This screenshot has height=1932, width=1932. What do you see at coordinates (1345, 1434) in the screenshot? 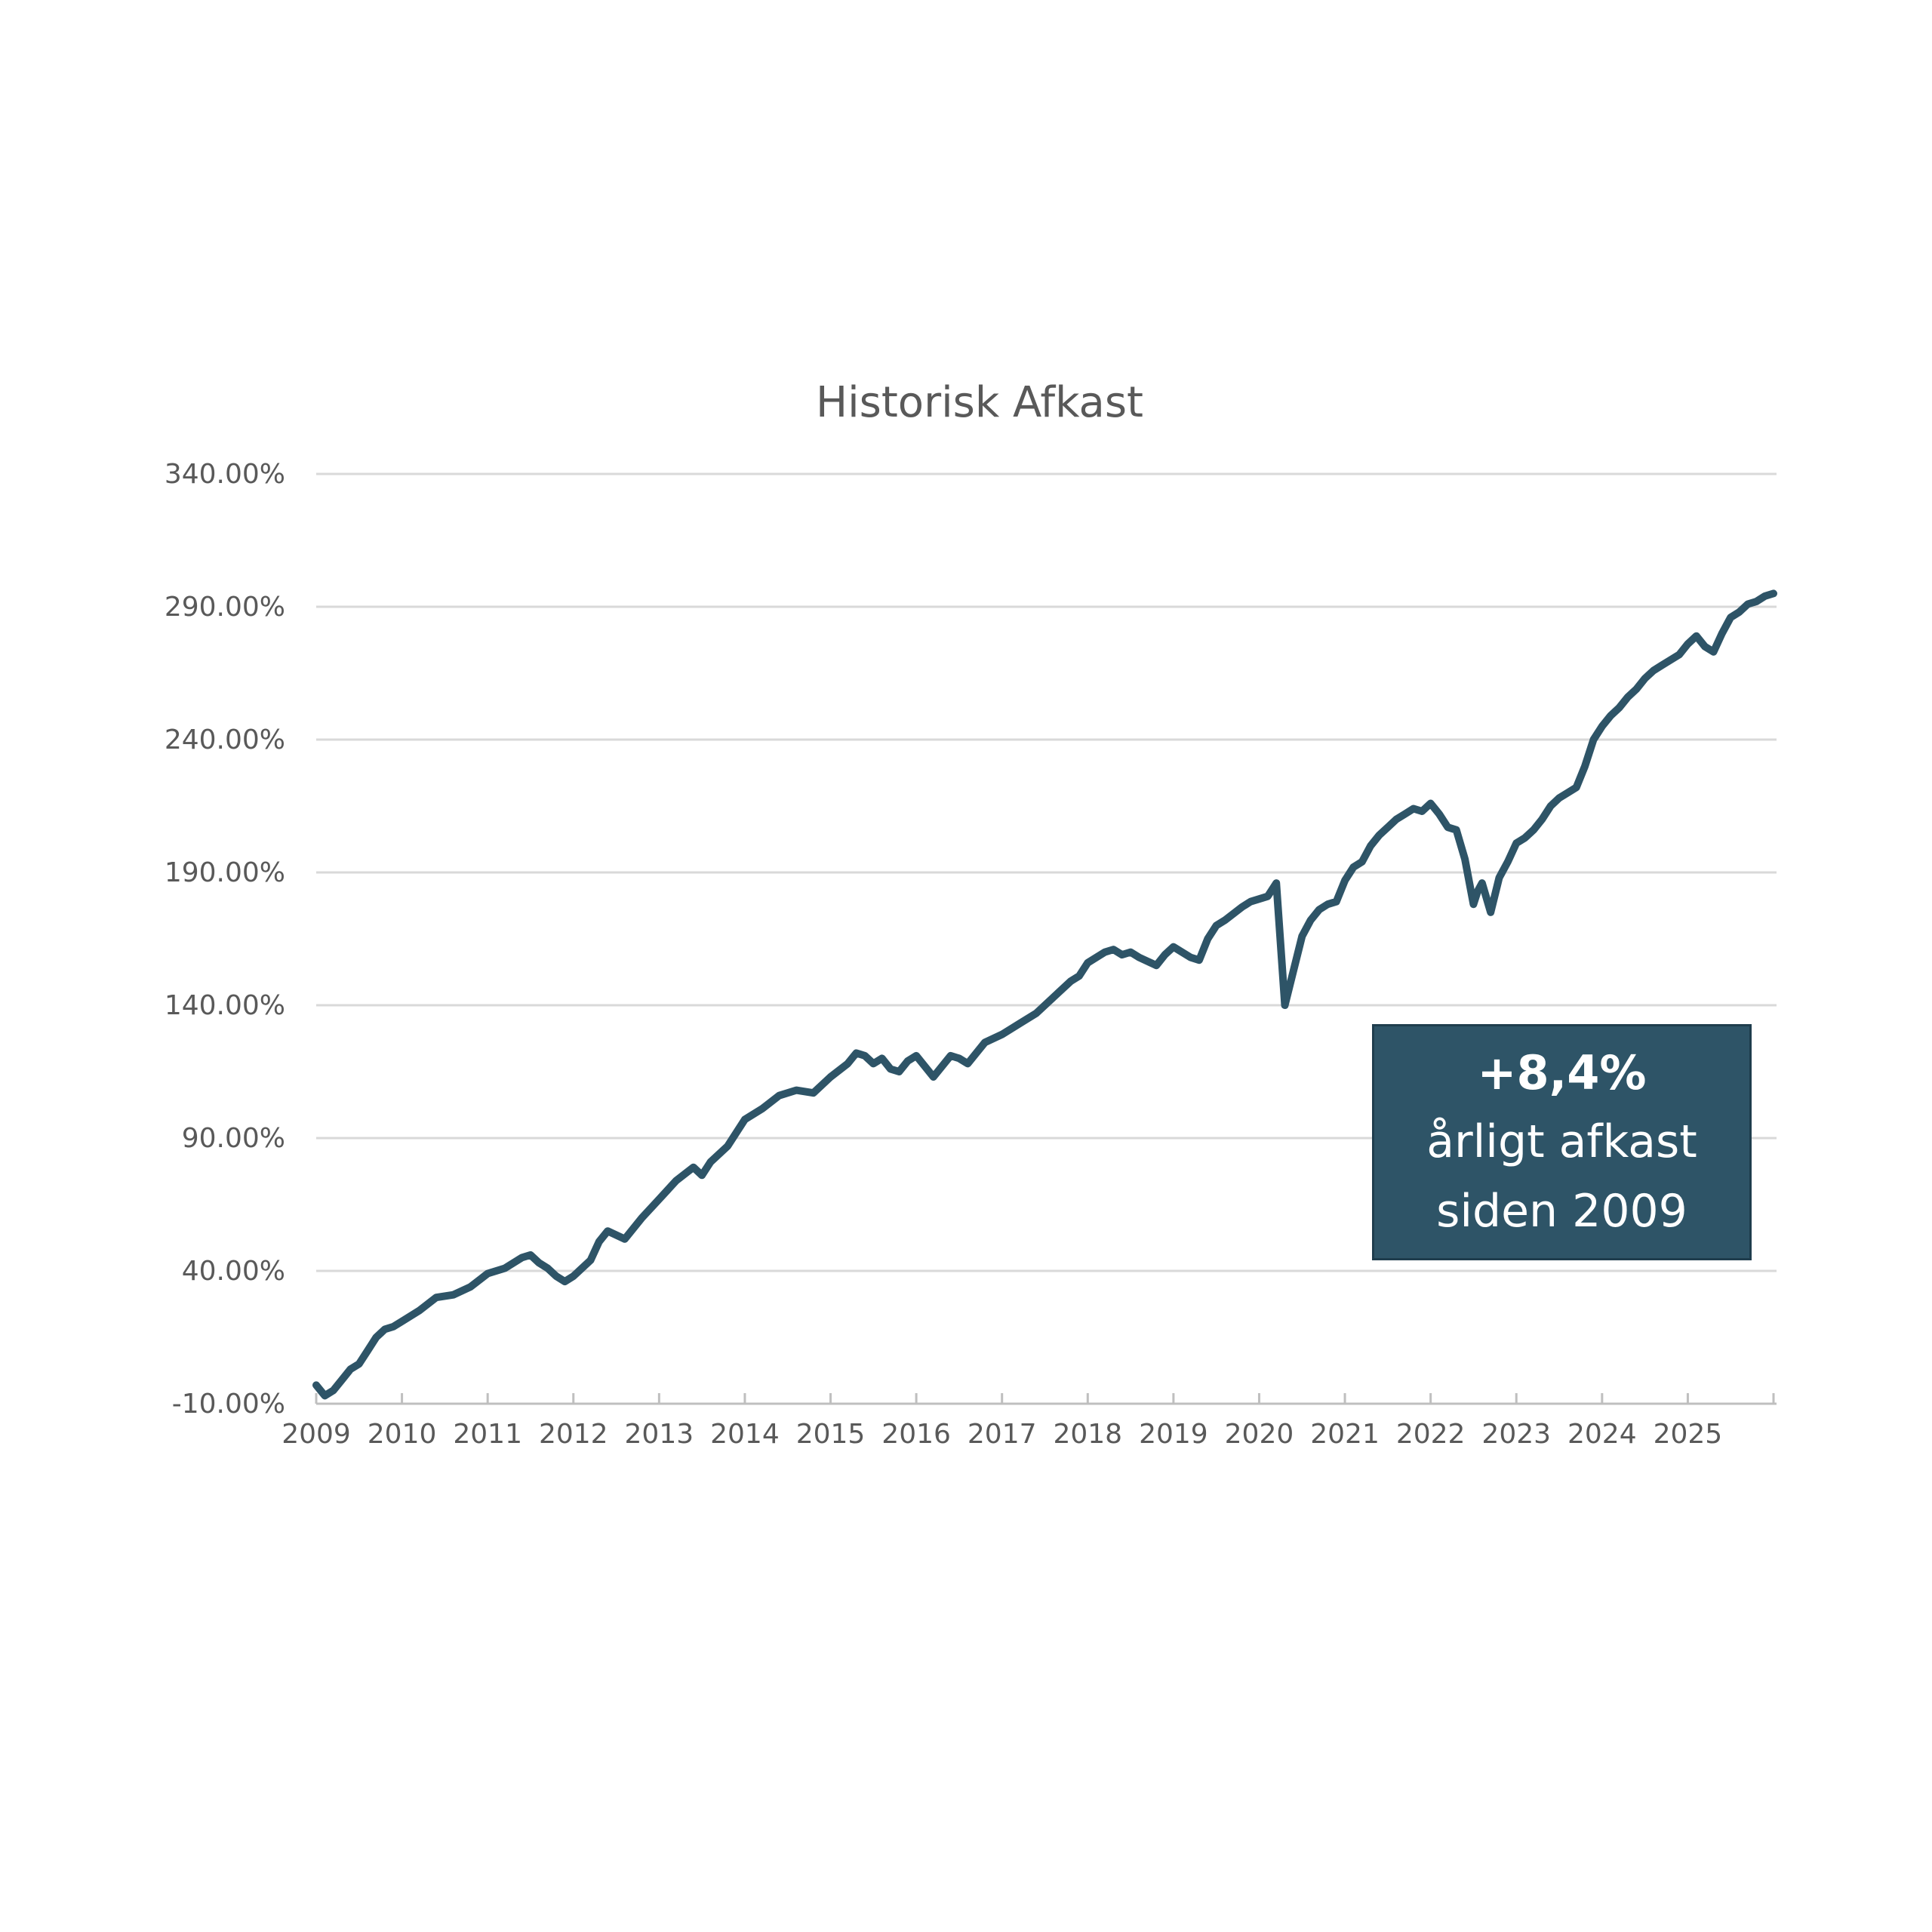
I see `x-tick-label: 2021` at bounding box center [1345, 1434].